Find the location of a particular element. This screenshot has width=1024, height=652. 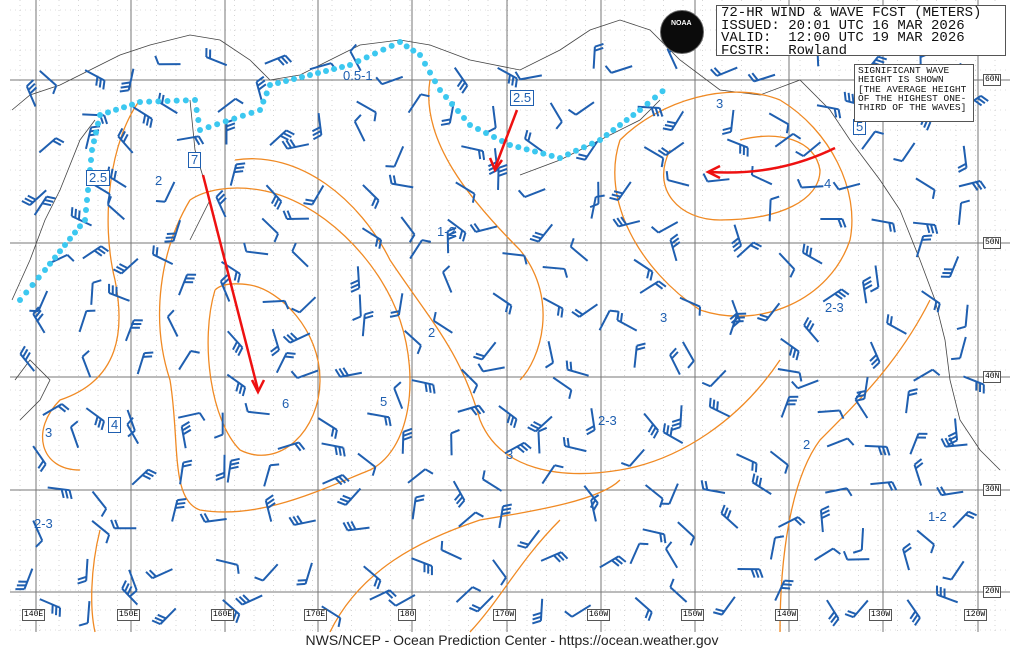

wave-contour-label: 2-3 is located at coordinates (43, 523).